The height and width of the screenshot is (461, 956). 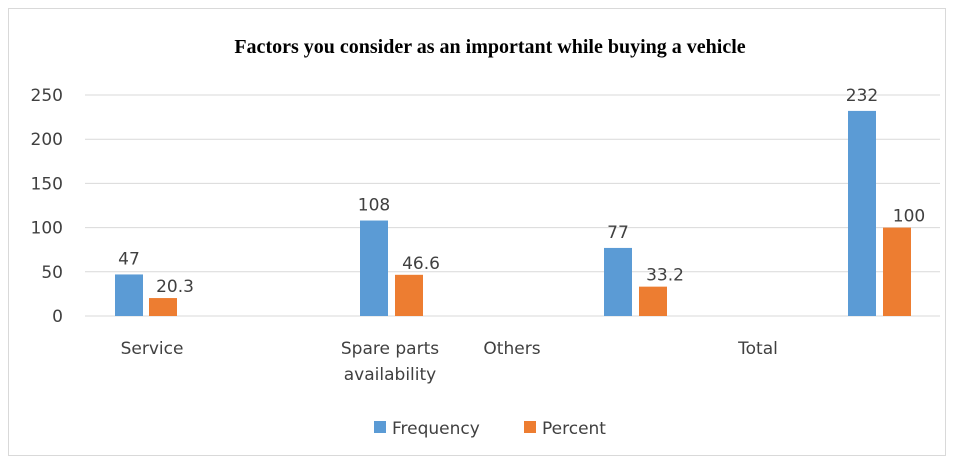 What do you see at coordinates (129, 259) in the screenshot?
I see `data-label-frequency: 47` at bounding box center [129, 259].